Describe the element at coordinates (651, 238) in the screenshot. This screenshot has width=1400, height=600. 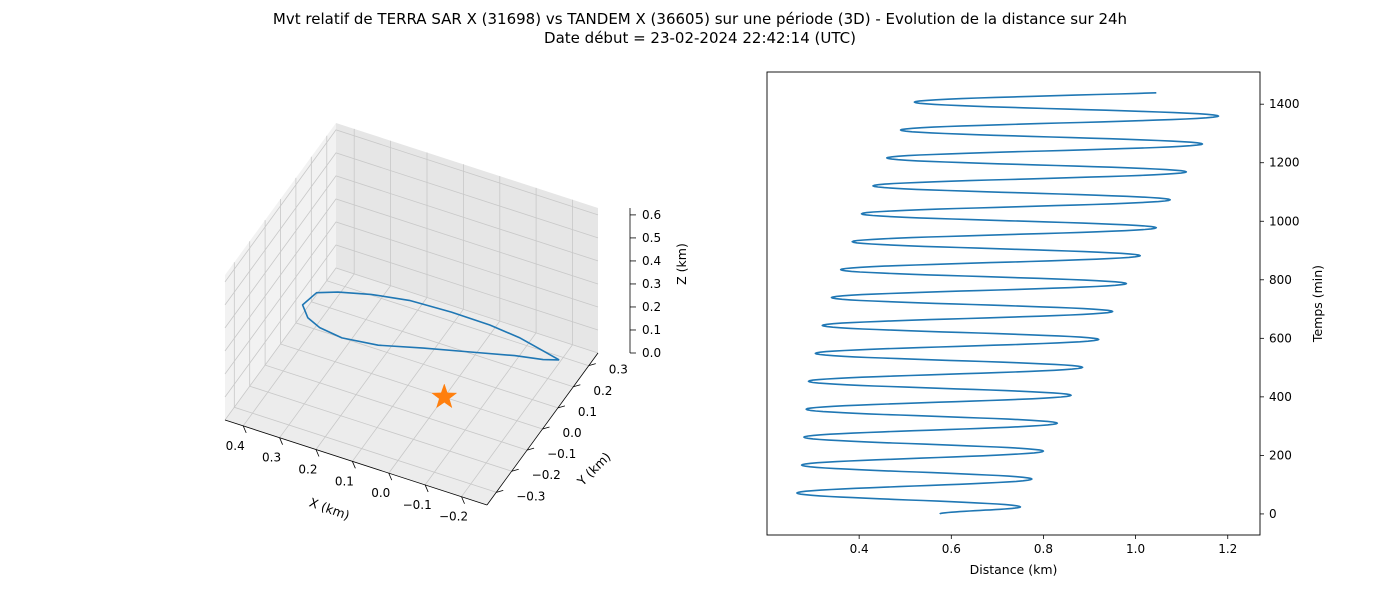
I see `z-tick-label: 0.5` at that location.